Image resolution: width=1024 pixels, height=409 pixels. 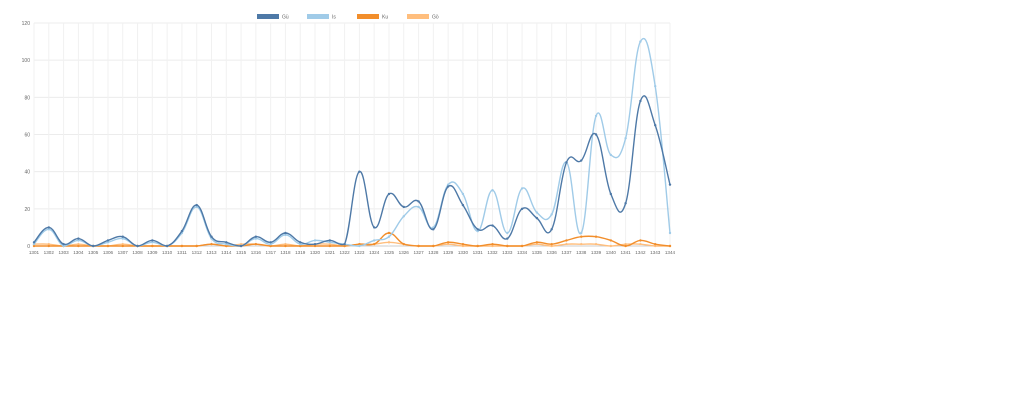 I want to click on legend: Gü Is Ku Gö, so click(x=348, y=17).